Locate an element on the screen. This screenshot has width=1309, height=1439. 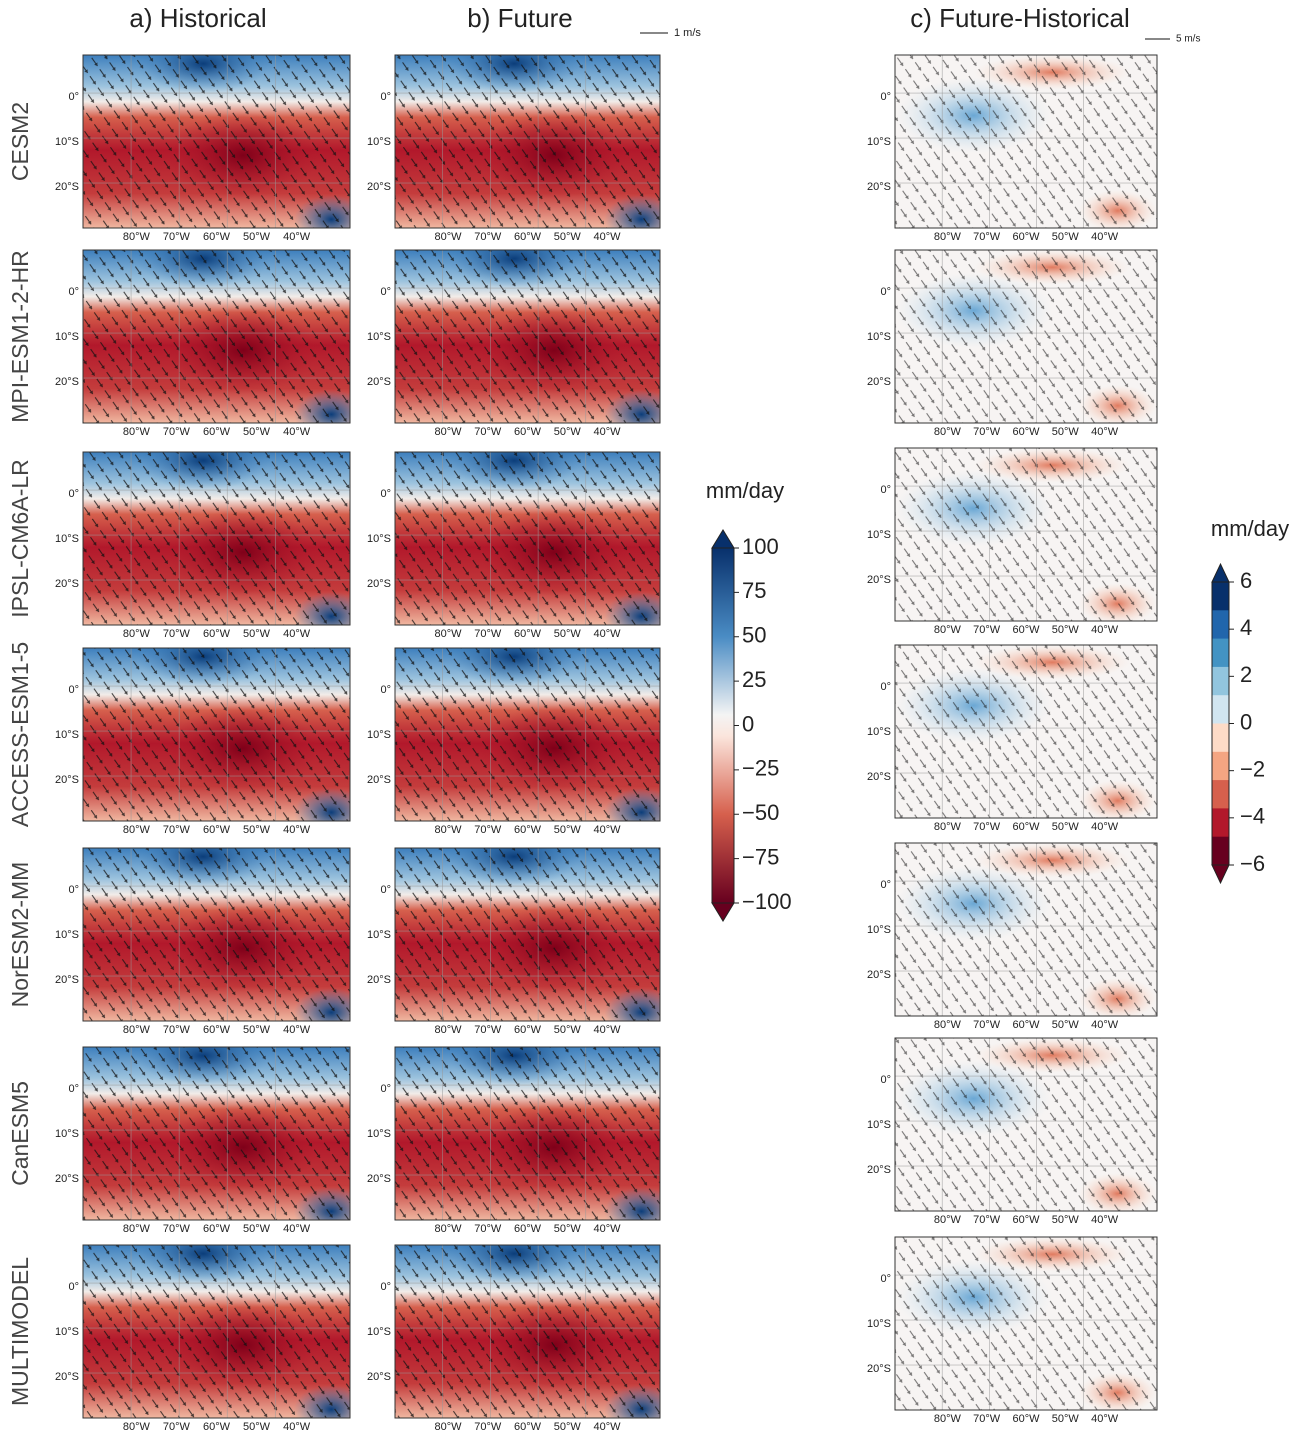
reference-label: 5 m/s is located at coordinates (1188, 39).